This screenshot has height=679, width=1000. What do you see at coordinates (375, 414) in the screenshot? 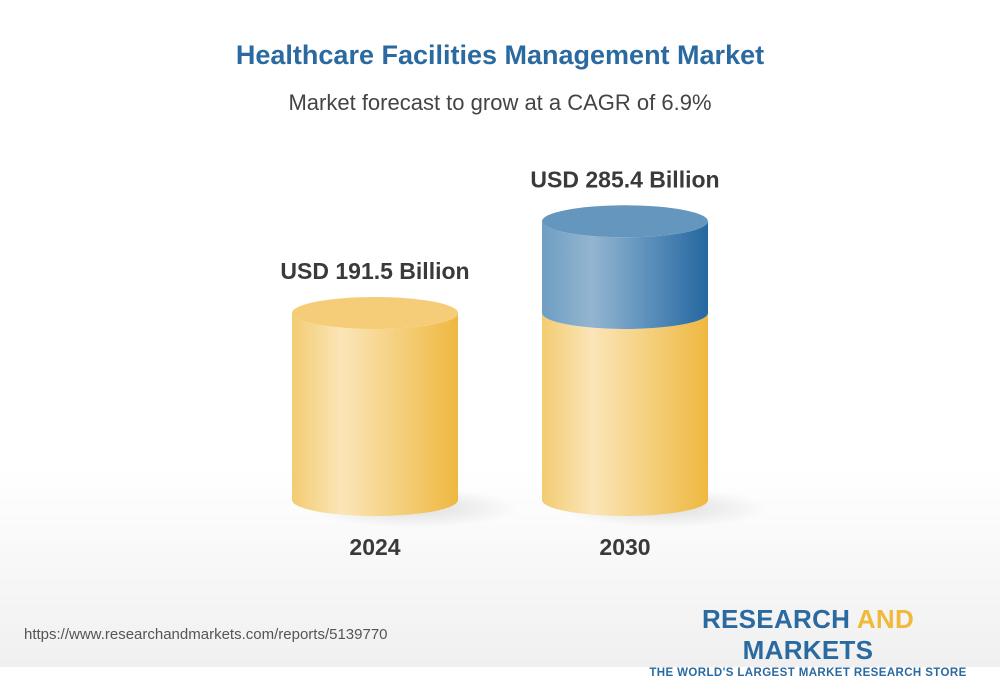
I see `bar-base-2024` at bounding box center [375, 414].